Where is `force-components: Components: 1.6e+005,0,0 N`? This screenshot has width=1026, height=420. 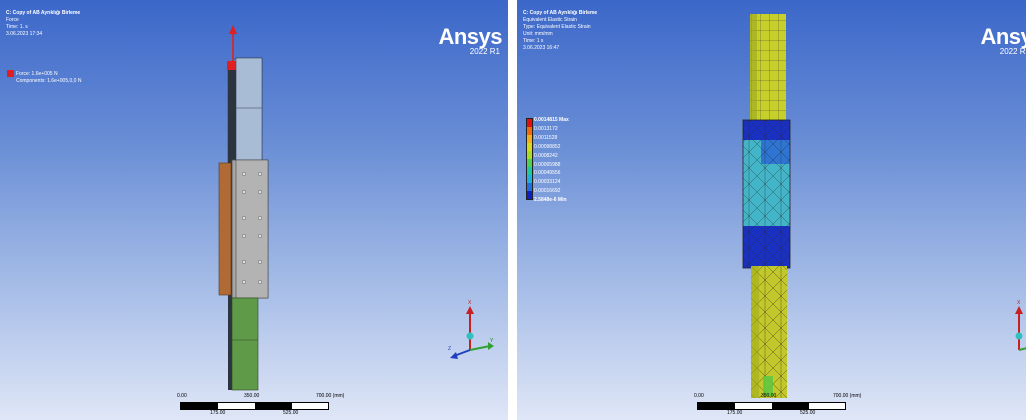 force-components: Components: 1.6e+005,0,0 N is located at coordinates (49, 80).